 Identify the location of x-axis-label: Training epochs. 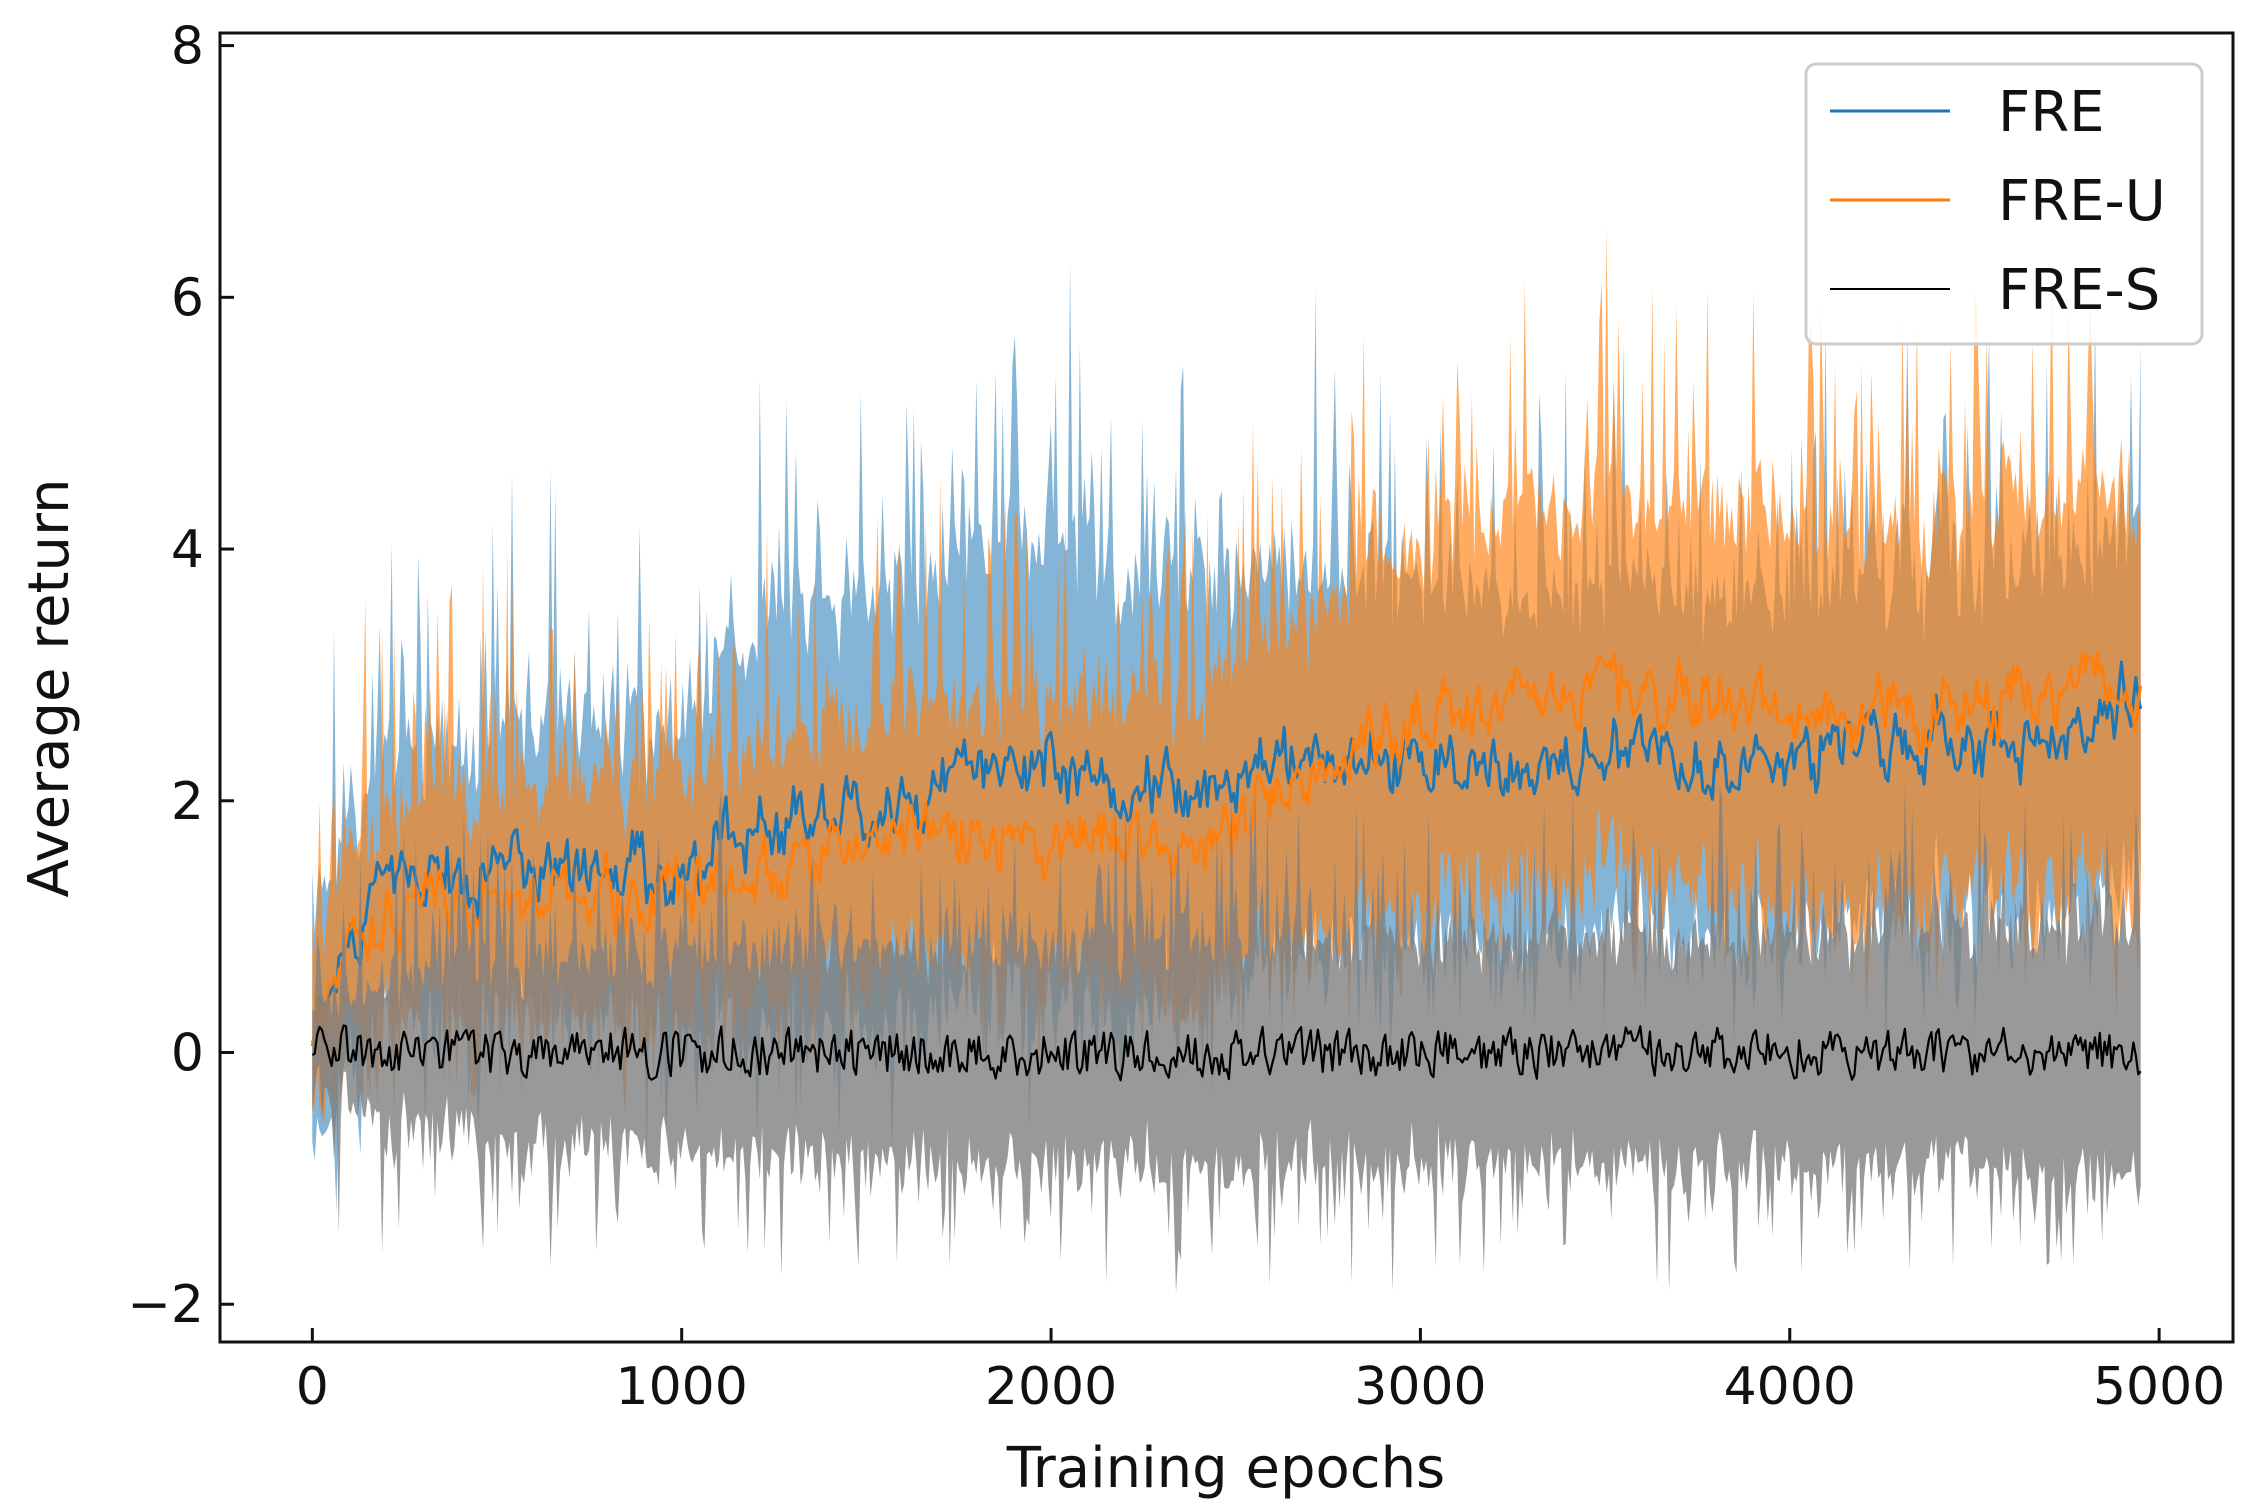
(1225, 1468).